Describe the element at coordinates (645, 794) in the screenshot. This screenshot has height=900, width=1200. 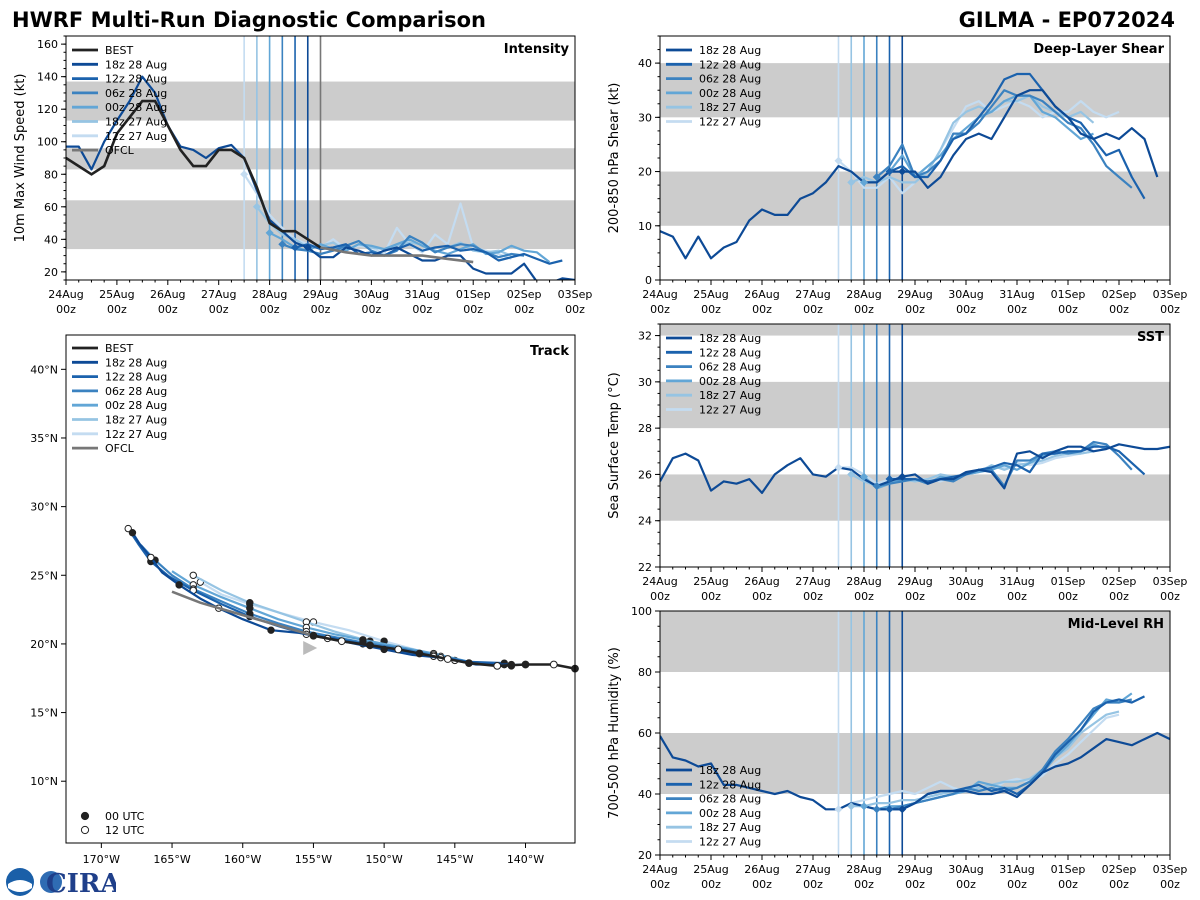
I see `rh-ytick-label: 40` at that location.